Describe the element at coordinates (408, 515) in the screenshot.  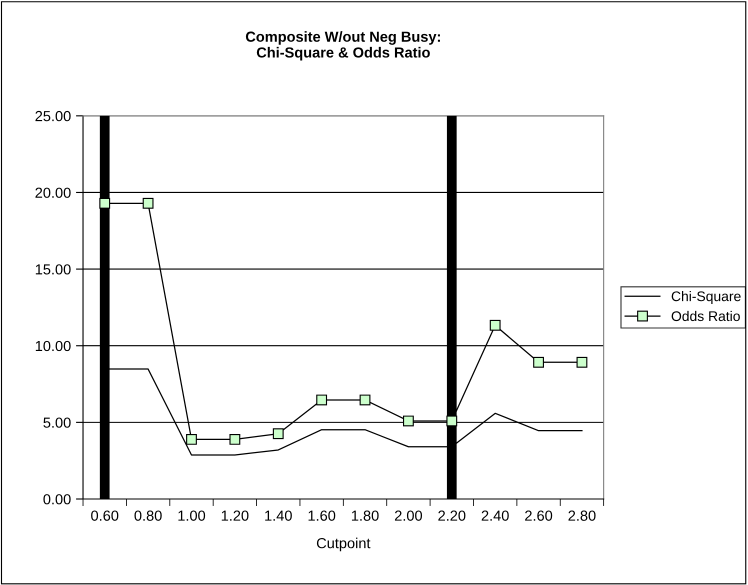
I see `x-tick-label: 2.00` at that location.